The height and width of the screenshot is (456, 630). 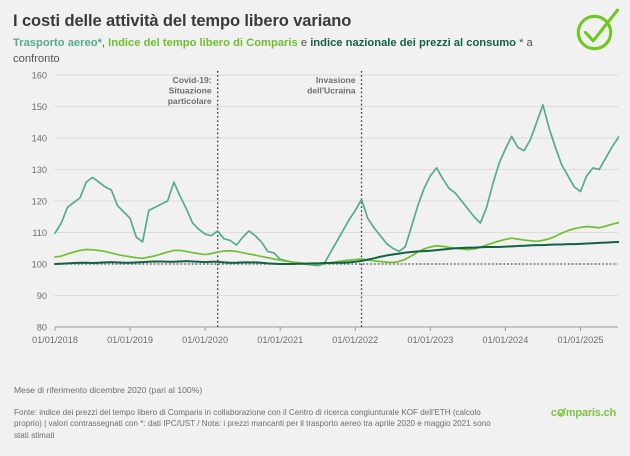 What do you see at coordinates (590, 413) in the screenshot?
I see `brand-suffix: mparis.ch` at bounding box center [590, 413].